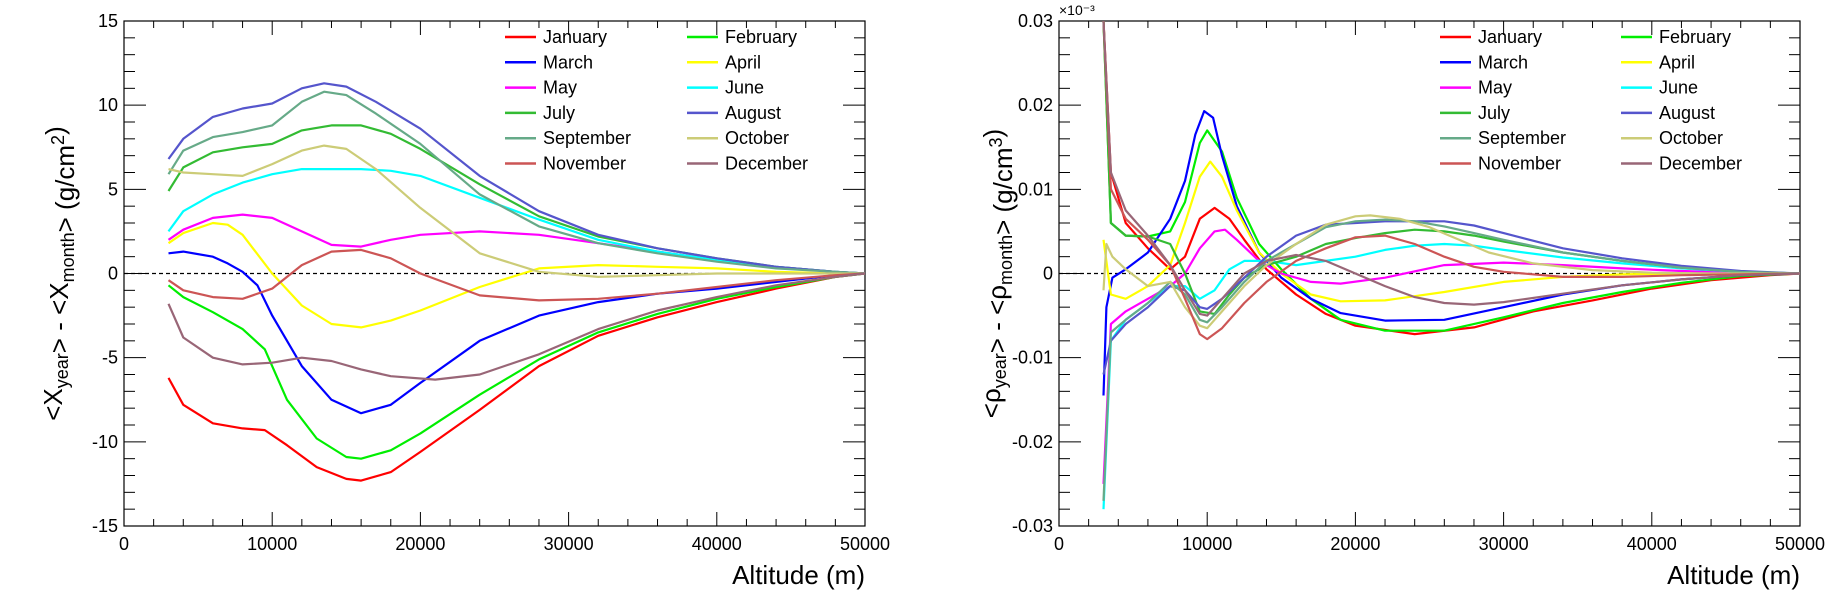 The image size is (1845, 601). What do you see at coordinates (516, 221) in the screenshot?
I see `series-line-june` at bounding box center [516, 221].